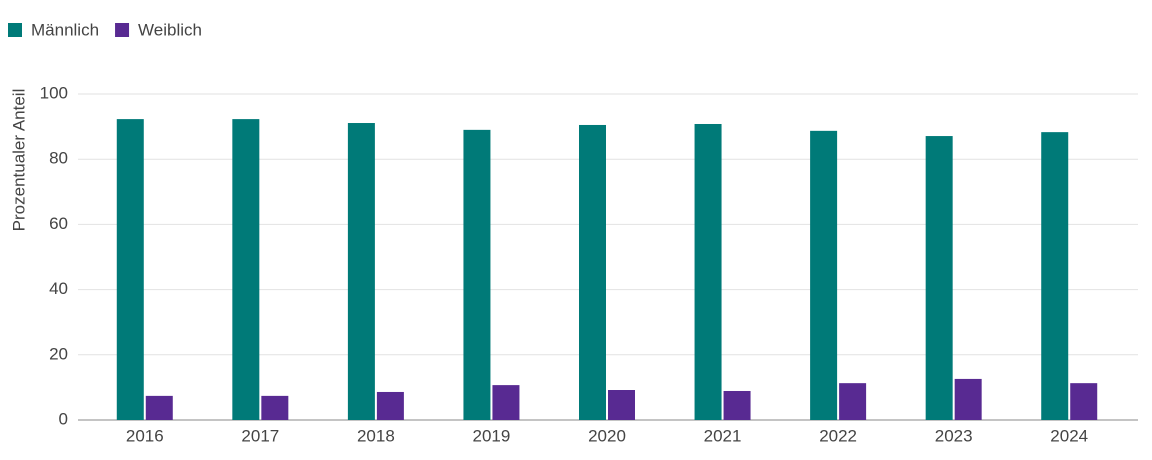 The image size is (1152, 460). What do you see at coordinates (1069, 435) in the screenshot?
I see `x-tick-label: 2024` at bounding box center [1069, 435].